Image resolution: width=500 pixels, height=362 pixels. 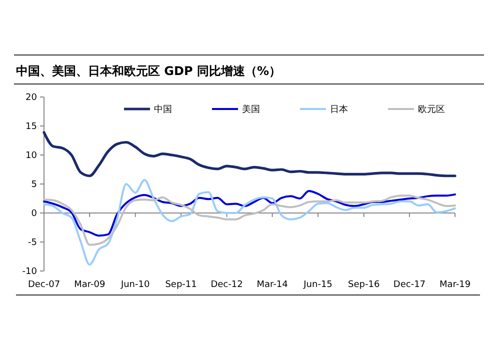 I want to click on legend-label: 中国, so click(x=163, y=110).